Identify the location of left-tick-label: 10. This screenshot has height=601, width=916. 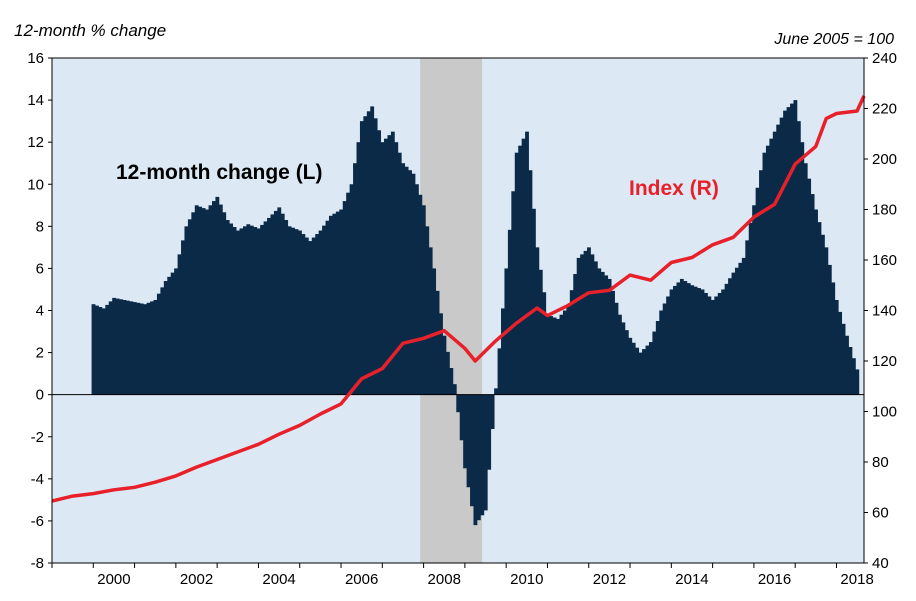
(35, 184).